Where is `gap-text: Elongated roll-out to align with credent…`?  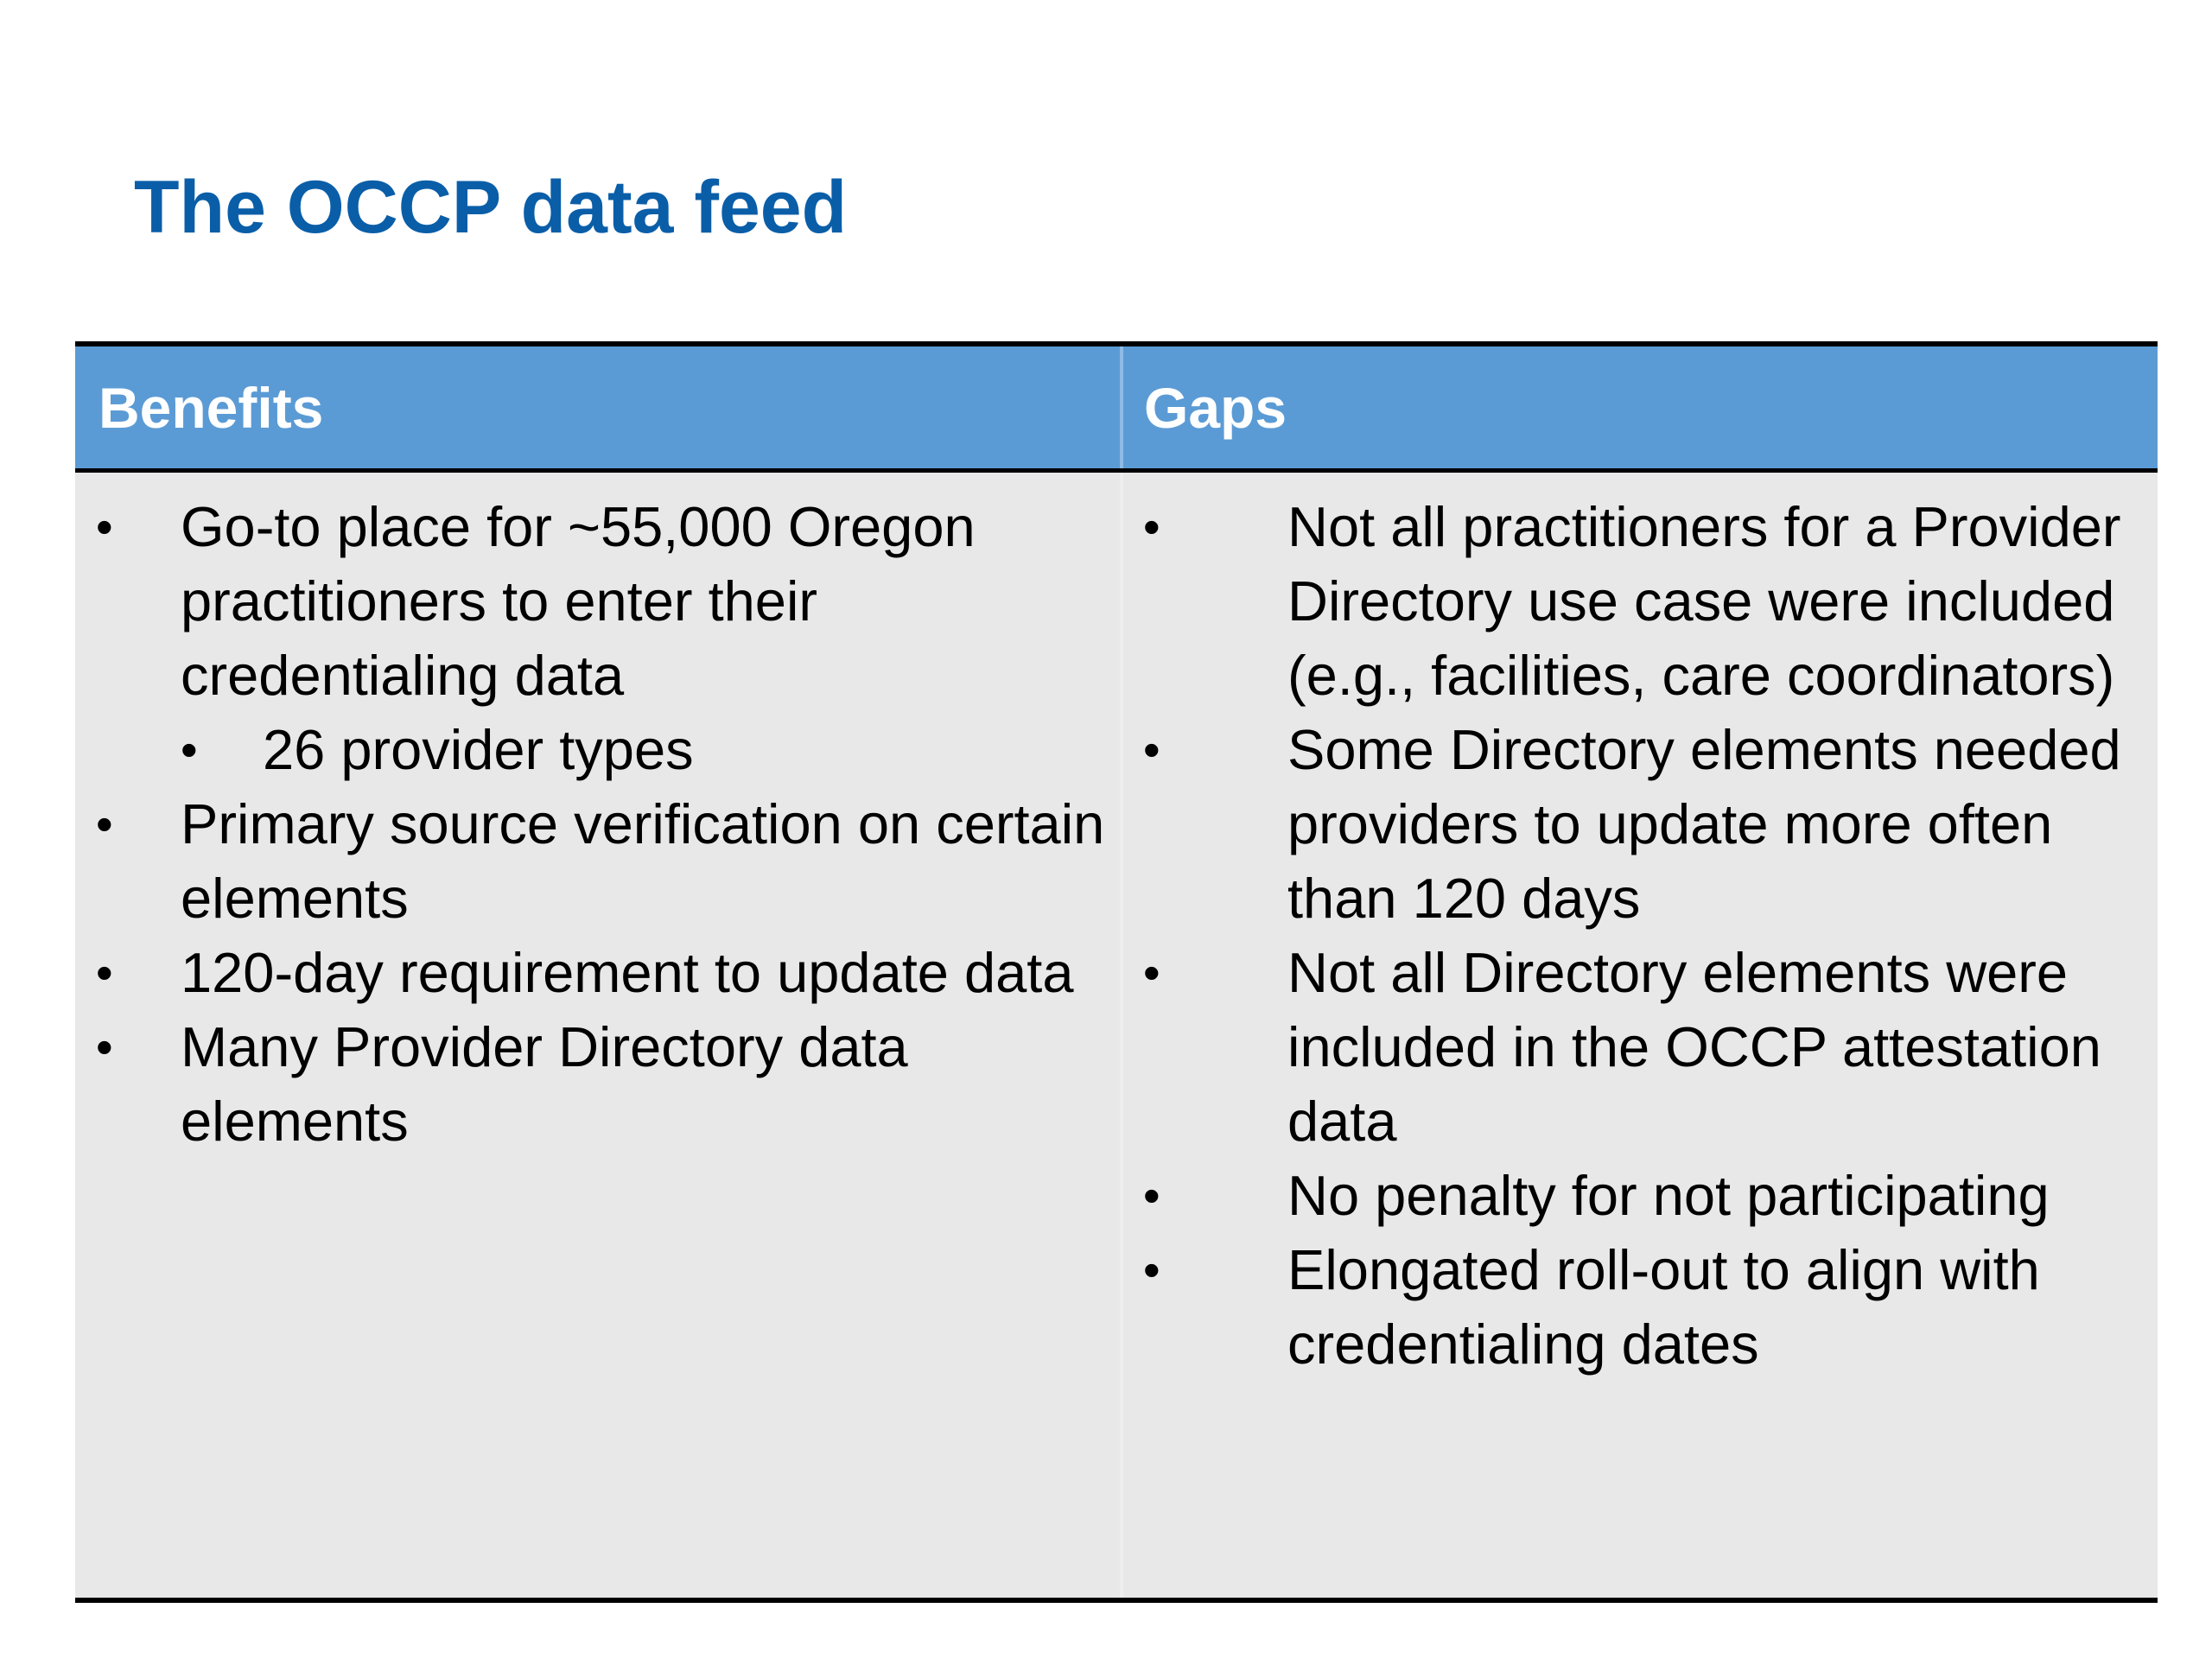
gap-text: Elongated roll-out to align with credent… is located at coordinates (1663, 1307).